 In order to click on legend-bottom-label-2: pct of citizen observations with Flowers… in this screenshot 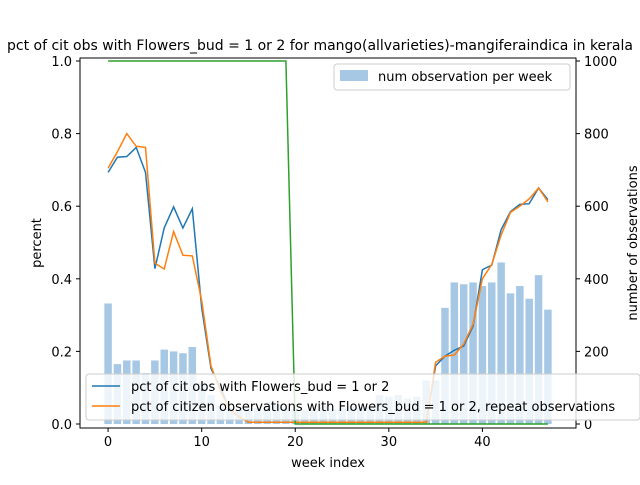, I will do `click(373, 407)`.